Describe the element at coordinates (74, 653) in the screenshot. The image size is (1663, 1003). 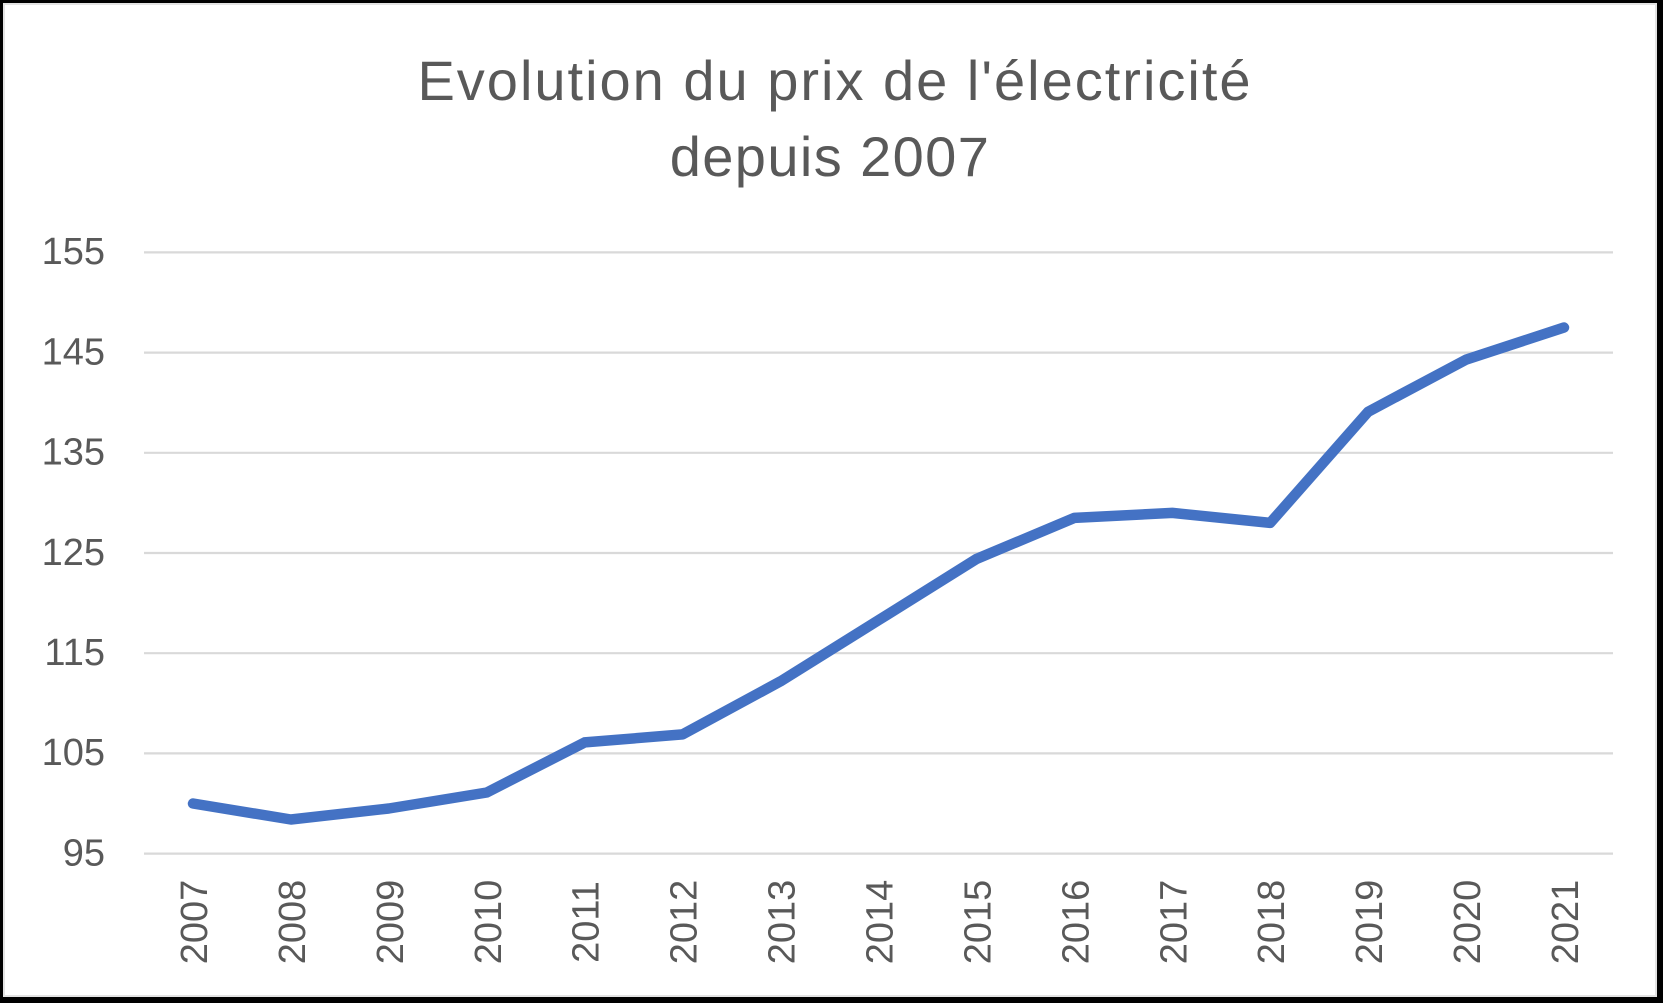
I see `svg-text: 115` at that location.